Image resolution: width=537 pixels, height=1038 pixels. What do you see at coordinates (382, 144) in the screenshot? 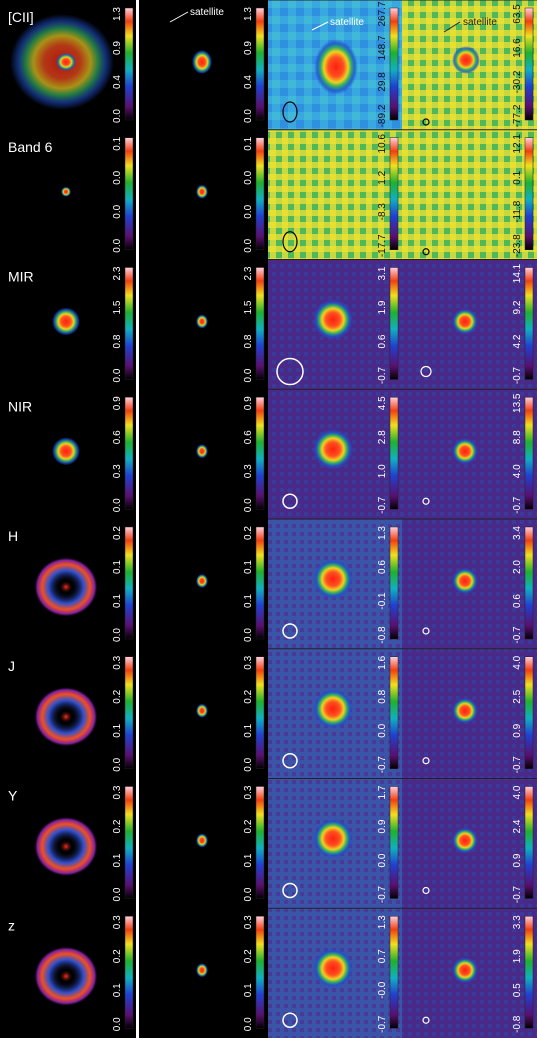
I see `colorbar-tick-label: 10.6` at bounding box center [382, 144].